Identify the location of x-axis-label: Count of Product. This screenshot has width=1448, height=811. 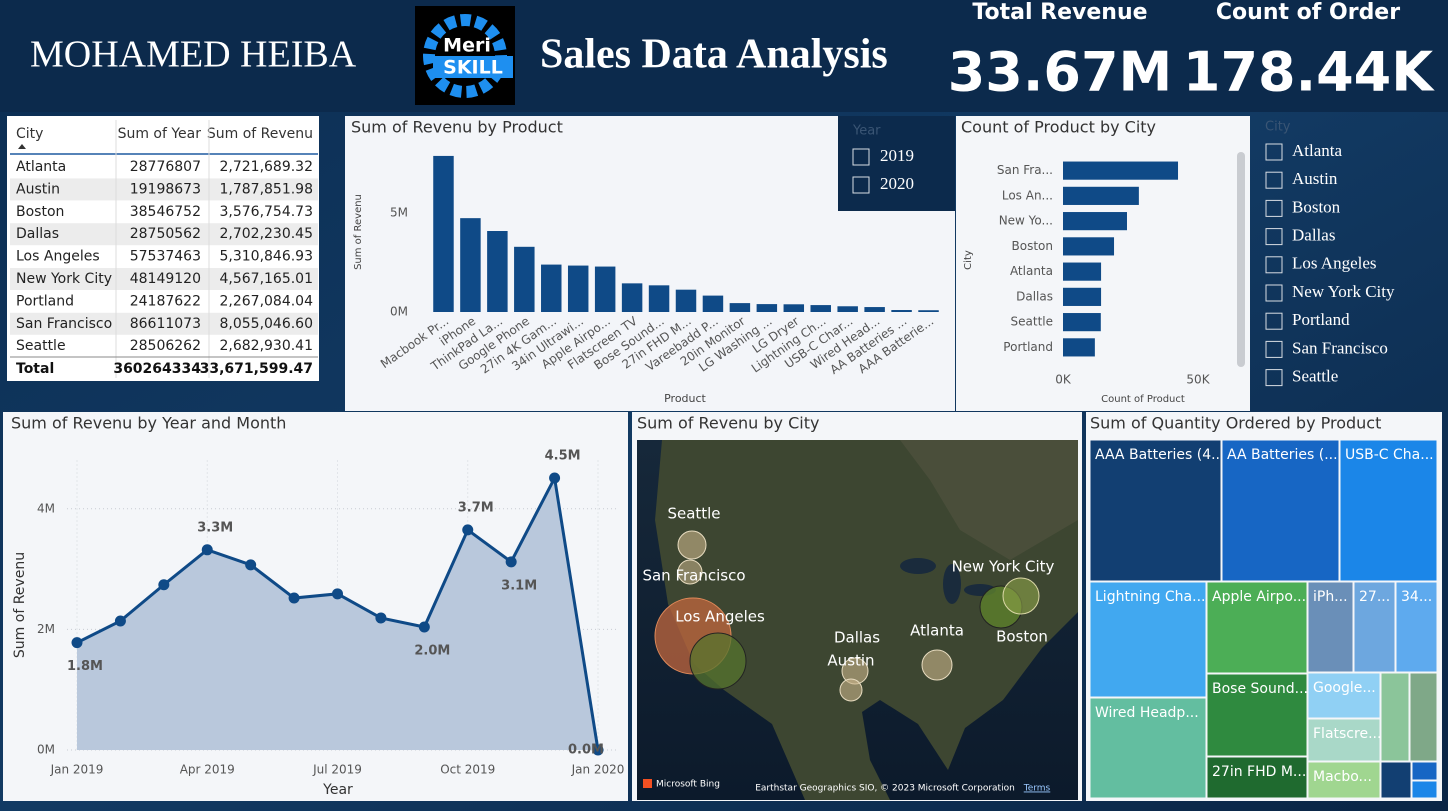
(1143, 399).